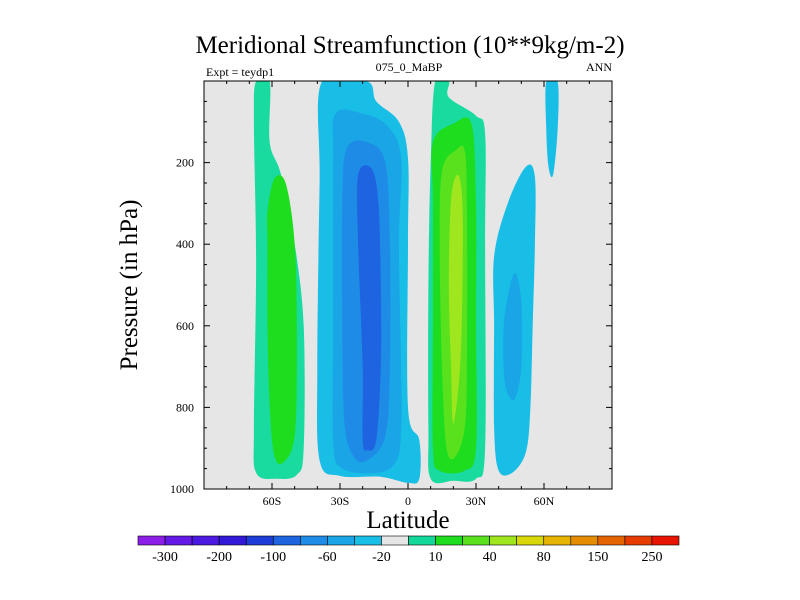 The width and height of the screenshot is (800, 600). I want to click on colorbar-label: -100, so click(273, 557).